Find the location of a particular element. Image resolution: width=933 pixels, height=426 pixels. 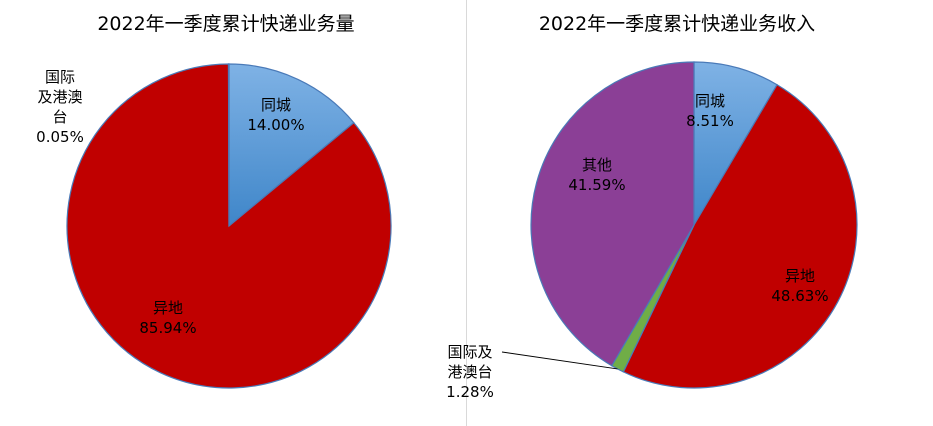

slice-label-intl-hk-mo-tw: 台 is located at coordinates (59, 117).